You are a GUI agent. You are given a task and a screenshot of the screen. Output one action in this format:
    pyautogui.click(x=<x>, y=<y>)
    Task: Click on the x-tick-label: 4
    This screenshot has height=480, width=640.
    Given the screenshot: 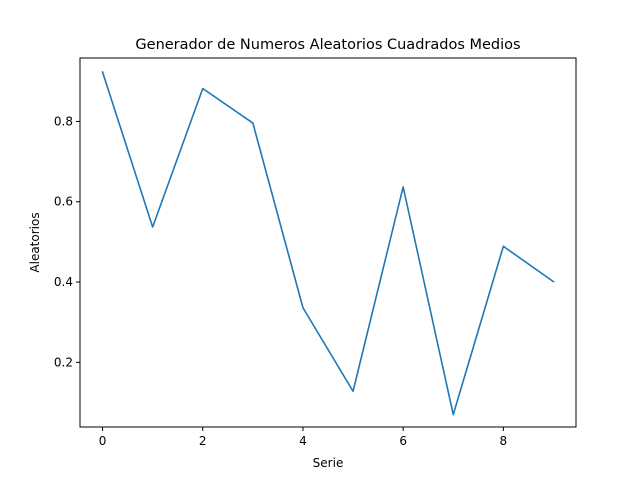 What is the action you would take?
    pyautogui.click(x=303, y=441)
    